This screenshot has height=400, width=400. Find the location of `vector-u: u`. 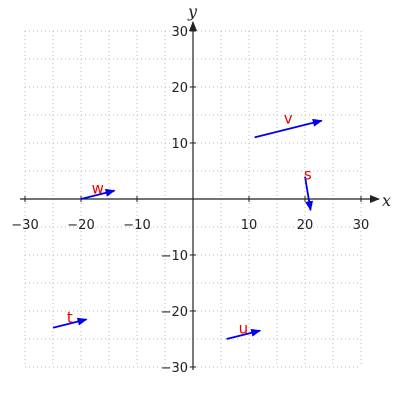

vector-u: u is located at coordinates (244, 330).